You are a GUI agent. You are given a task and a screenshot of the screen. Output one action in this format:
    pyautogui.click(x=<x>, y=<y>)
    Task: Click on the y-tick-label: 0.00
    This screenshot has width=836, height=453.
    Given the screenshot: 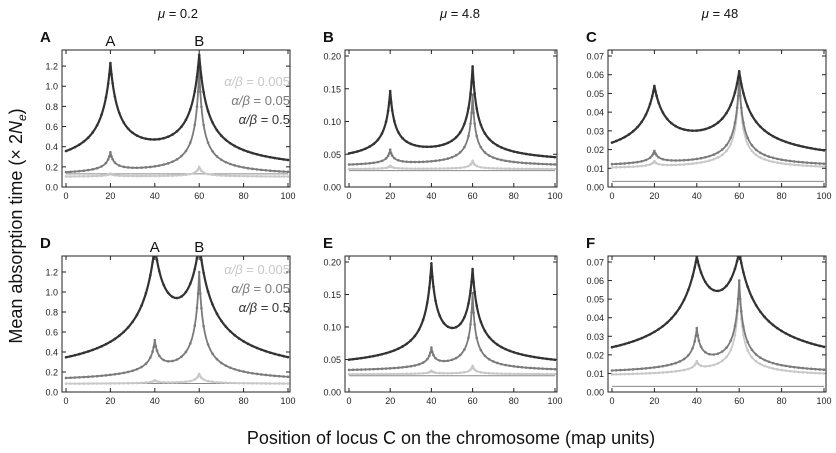 What is the action you would take?
    pyautogui.click(x=595, y=188)
    